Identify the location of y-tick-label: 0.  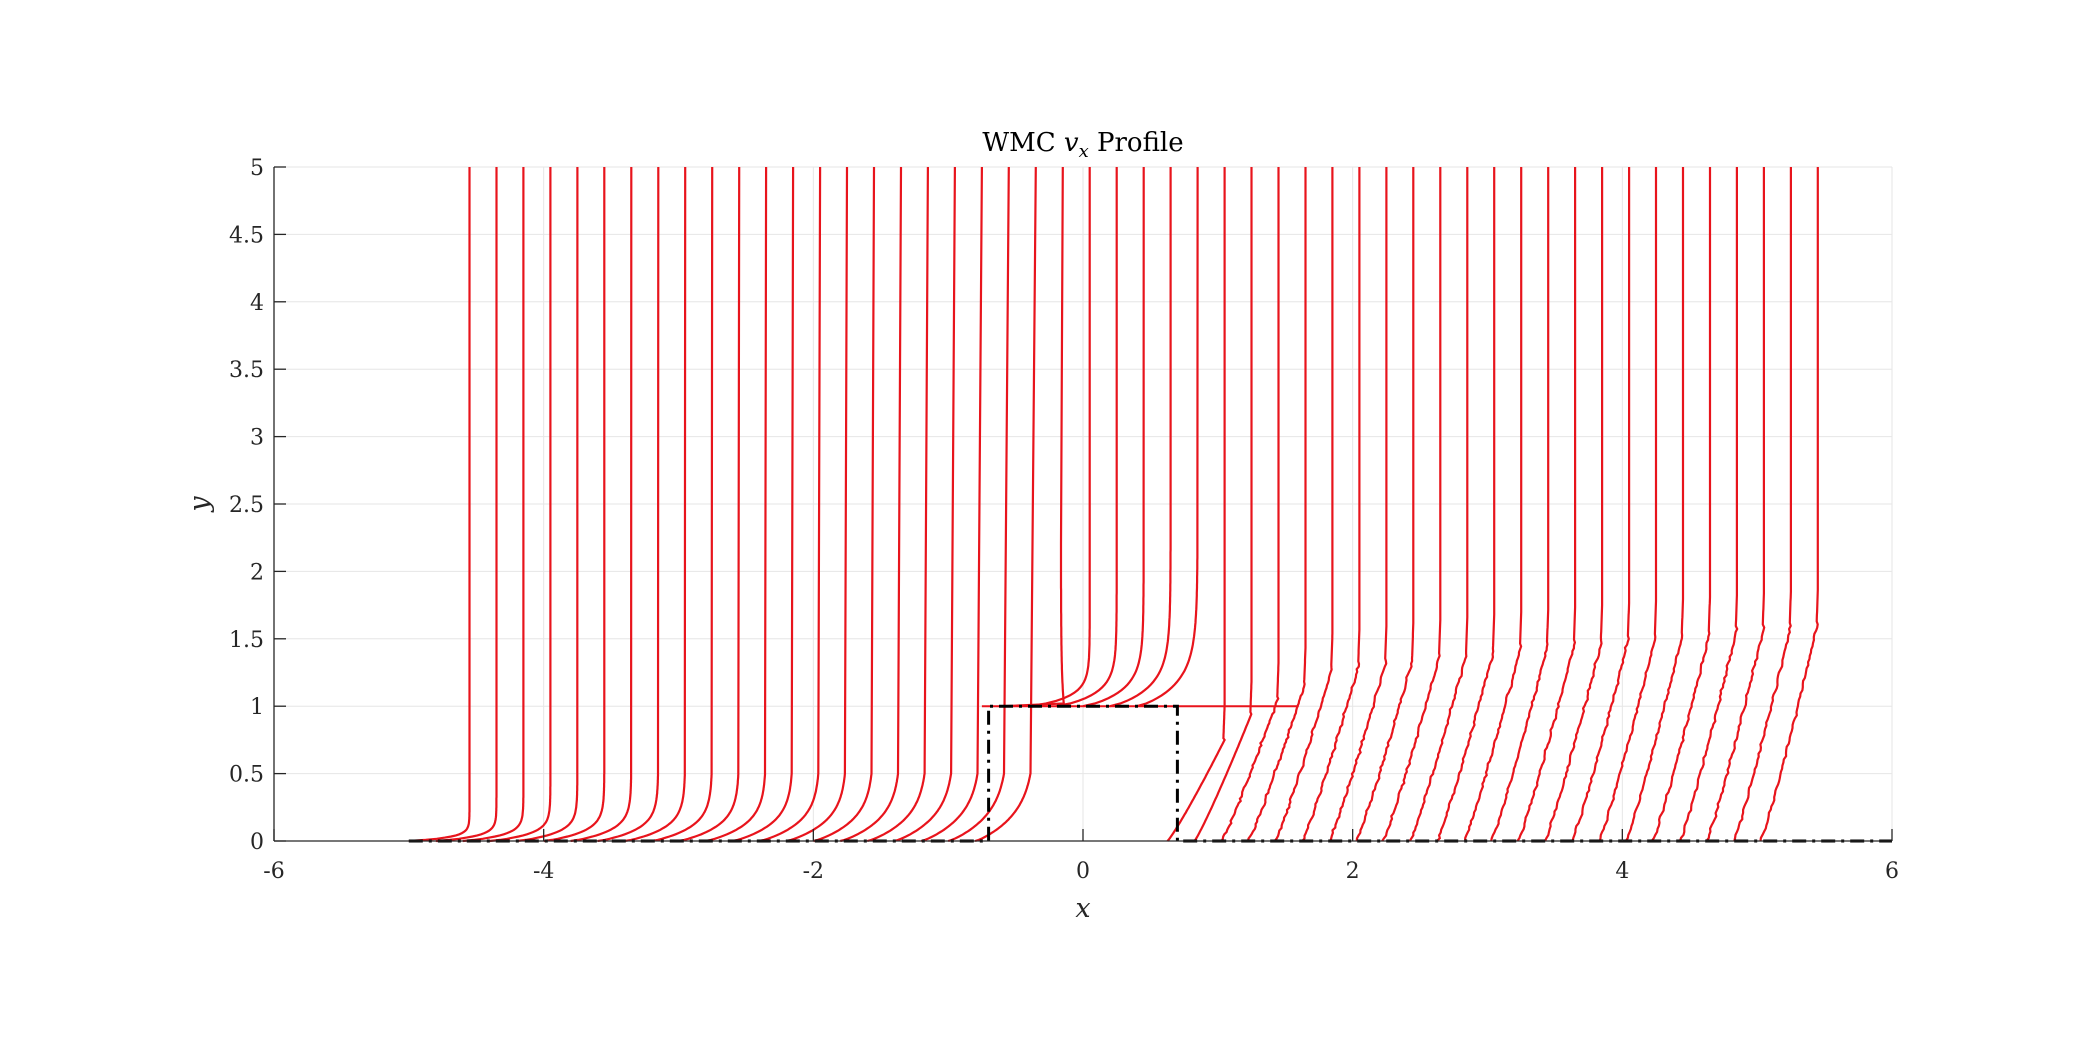
(257, 842).